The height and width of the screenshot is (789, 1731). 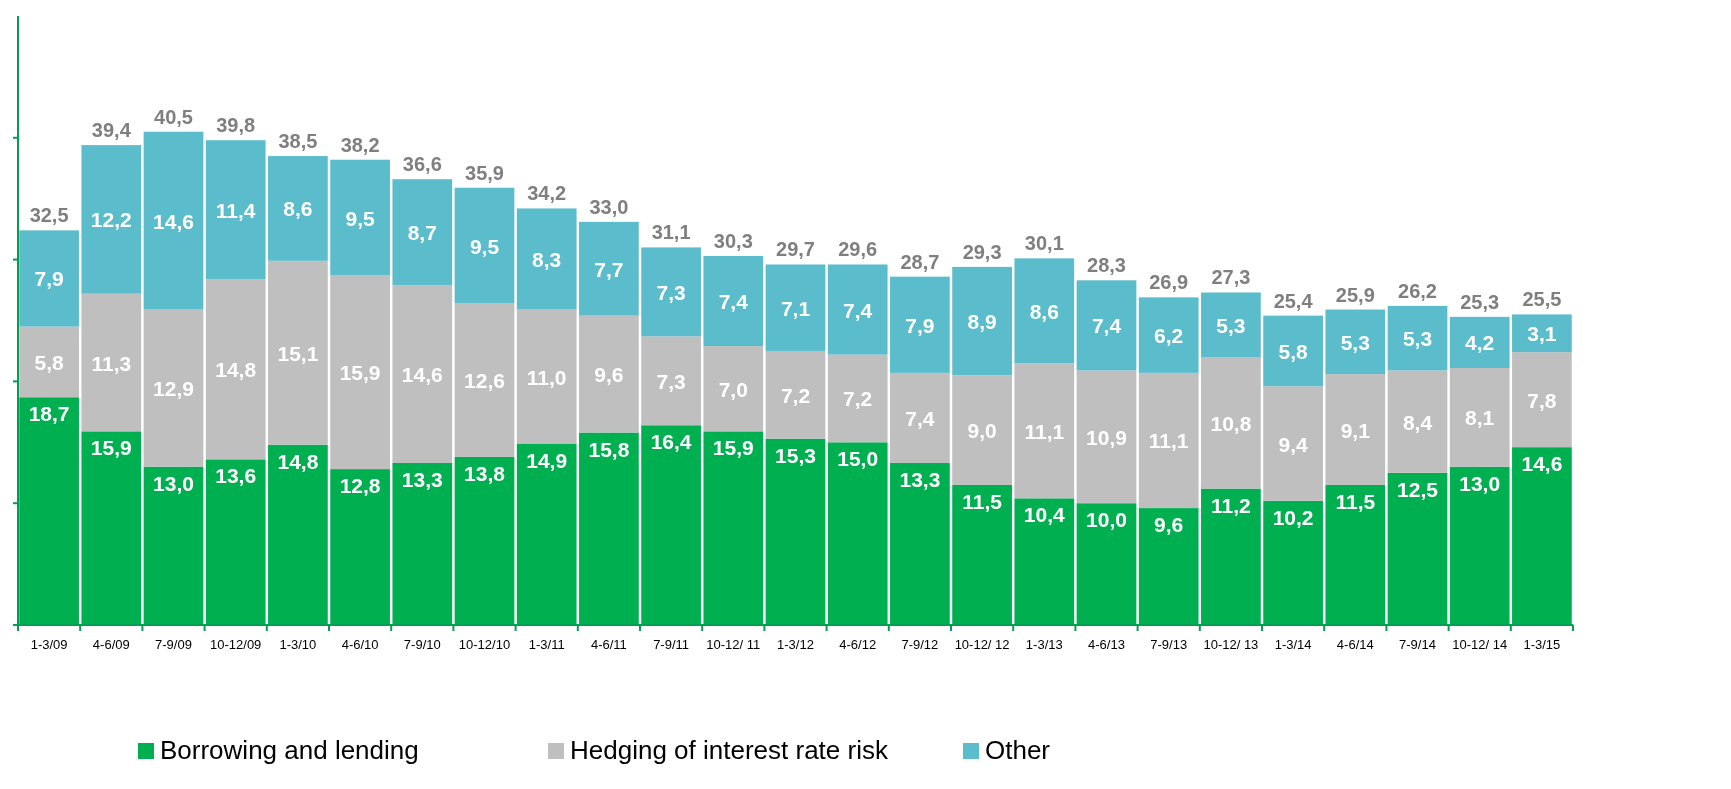 I want to click on total-label: 32,5, so click(x=49, y=215).